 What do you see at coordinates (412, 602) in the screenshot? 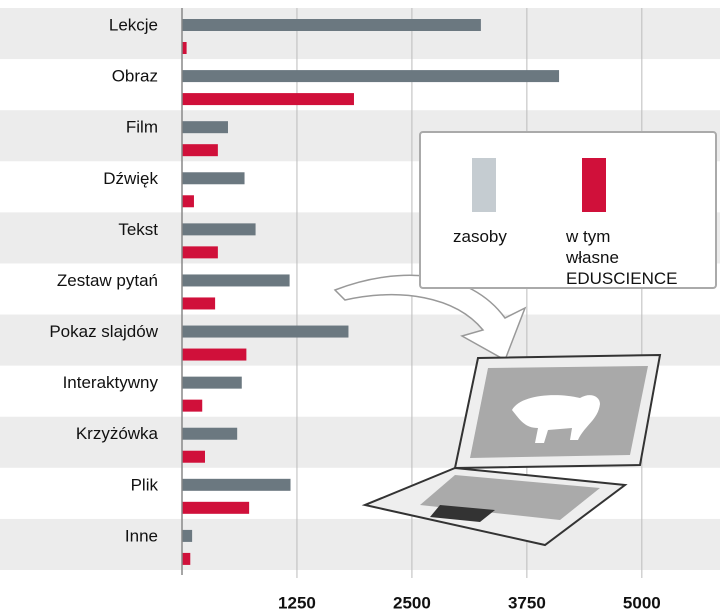
I see `x-tick-label: 2500` at bounding box center [412, 602].